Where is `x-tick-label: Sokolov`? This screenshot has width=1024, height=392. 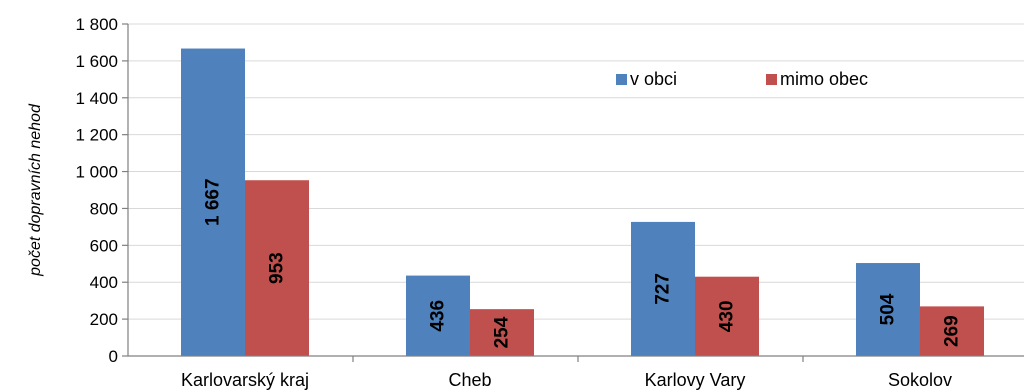
x-tick-label: Sokolov is located at coordinates (920, 380).